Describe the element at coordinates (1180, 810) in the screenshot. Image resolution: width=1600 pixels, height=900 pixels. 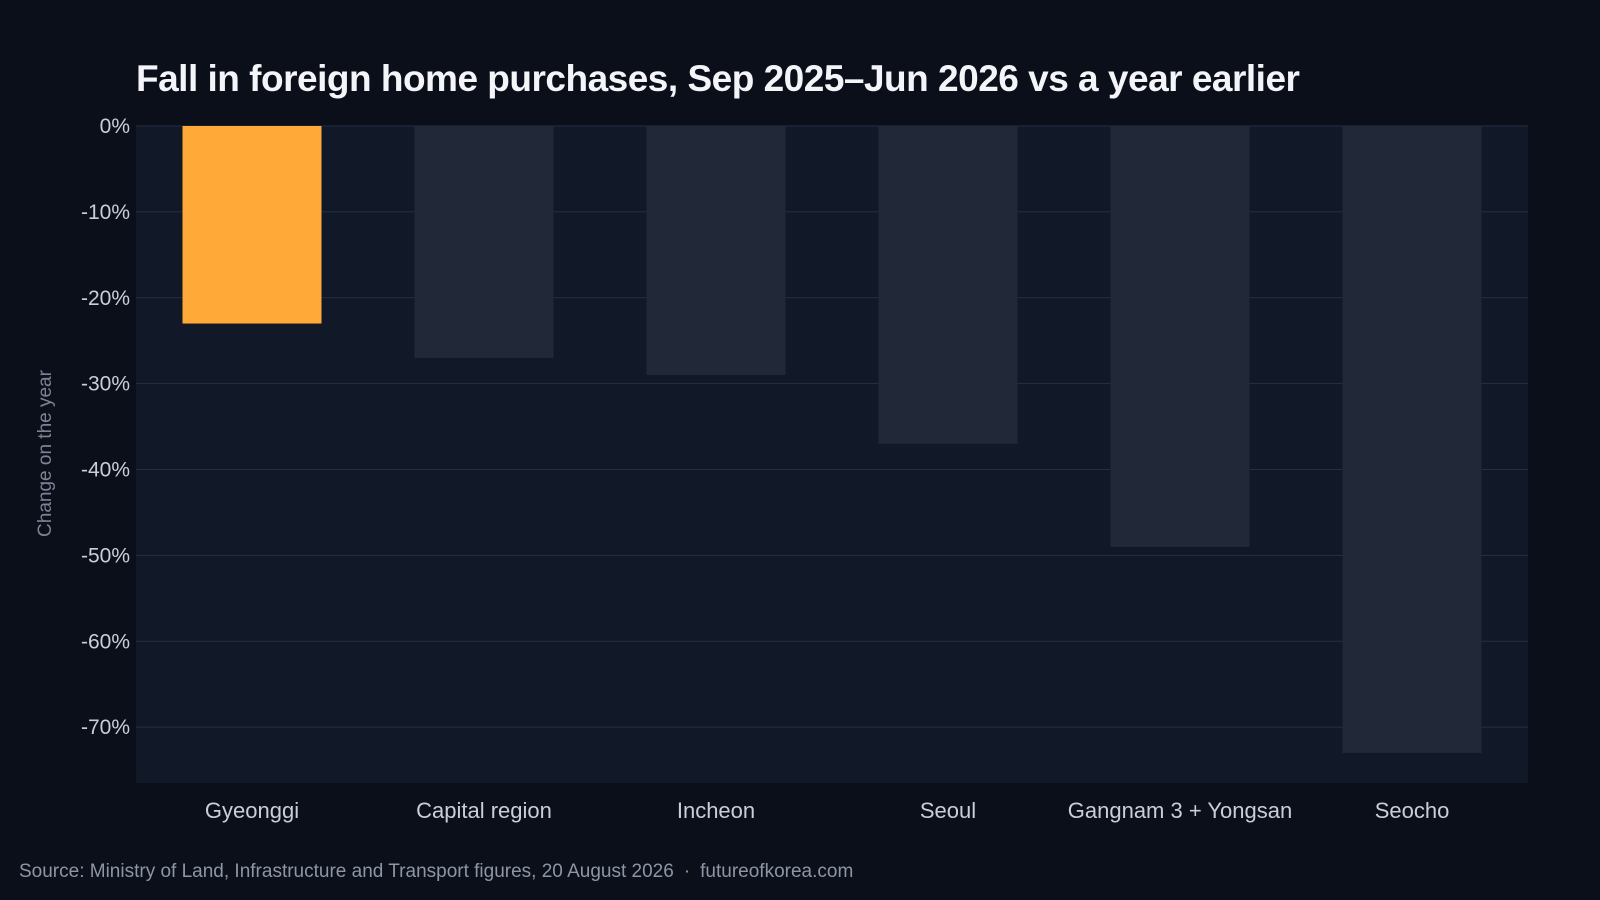
I see `x-category-label: Gangnam 3 + Yongsan` at that location.